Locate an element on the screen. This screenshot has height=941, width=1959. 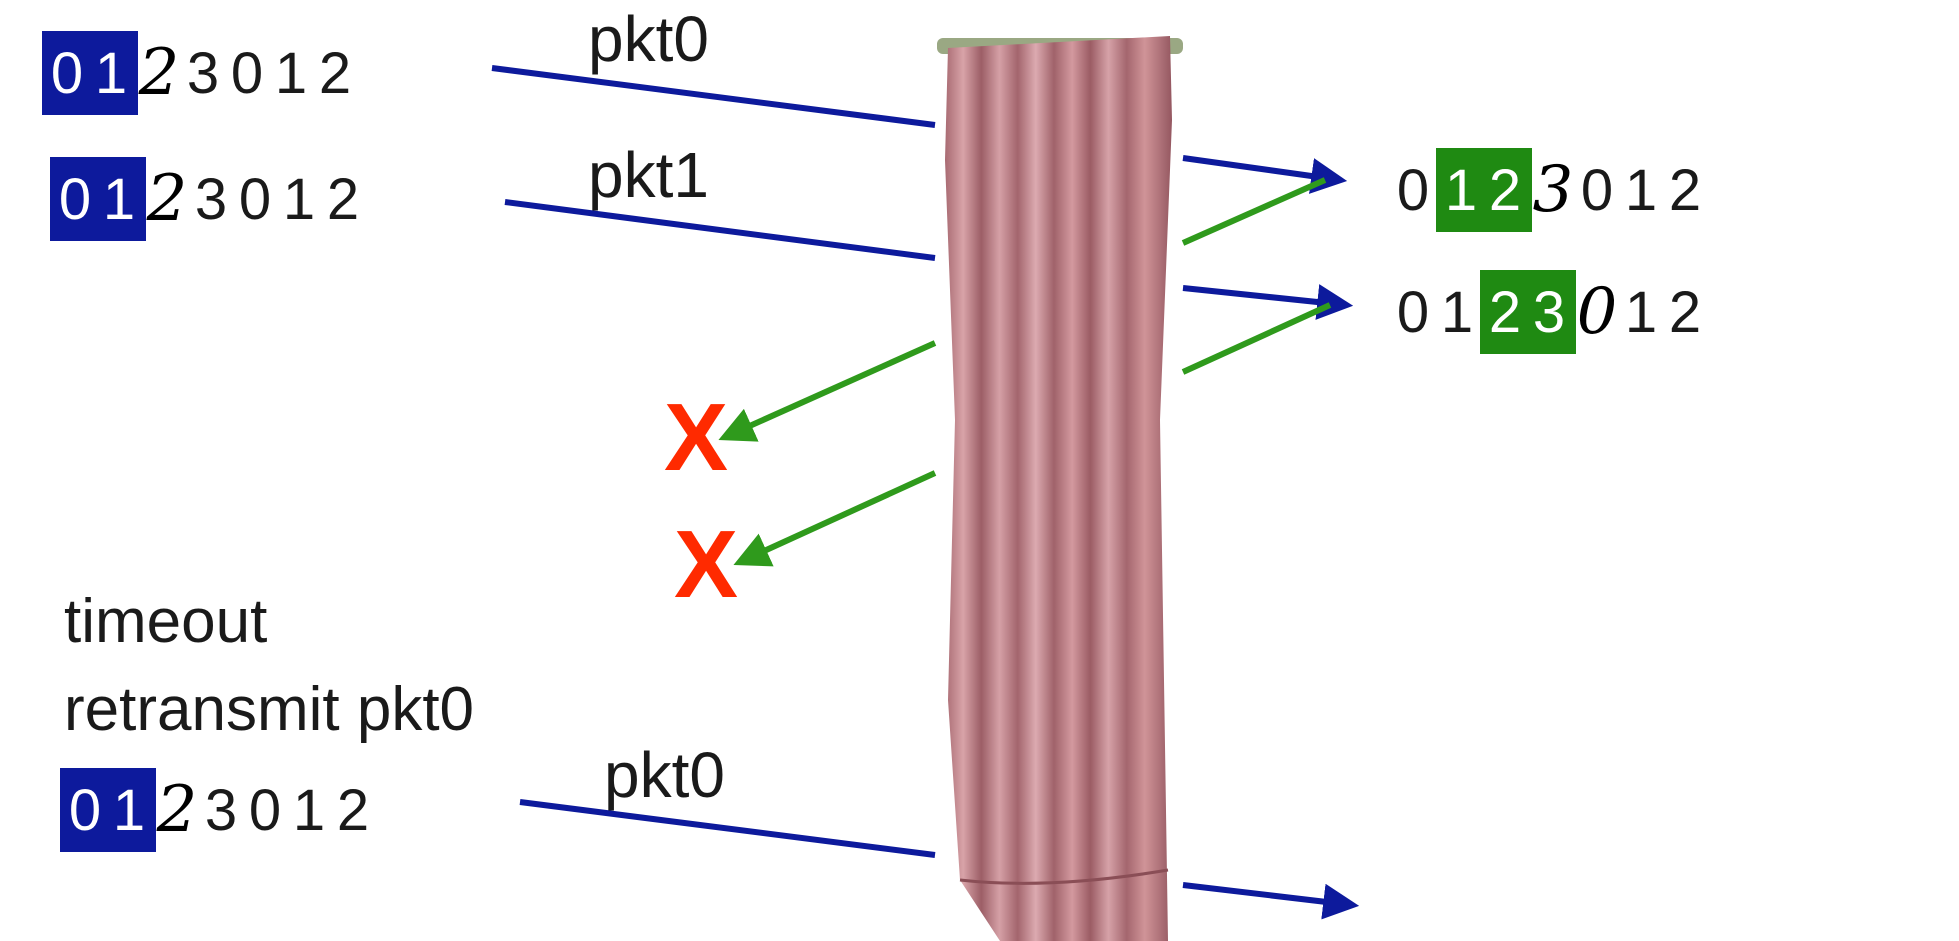
arrow-pkt0-retransmit is located at coordinates (727, 828).